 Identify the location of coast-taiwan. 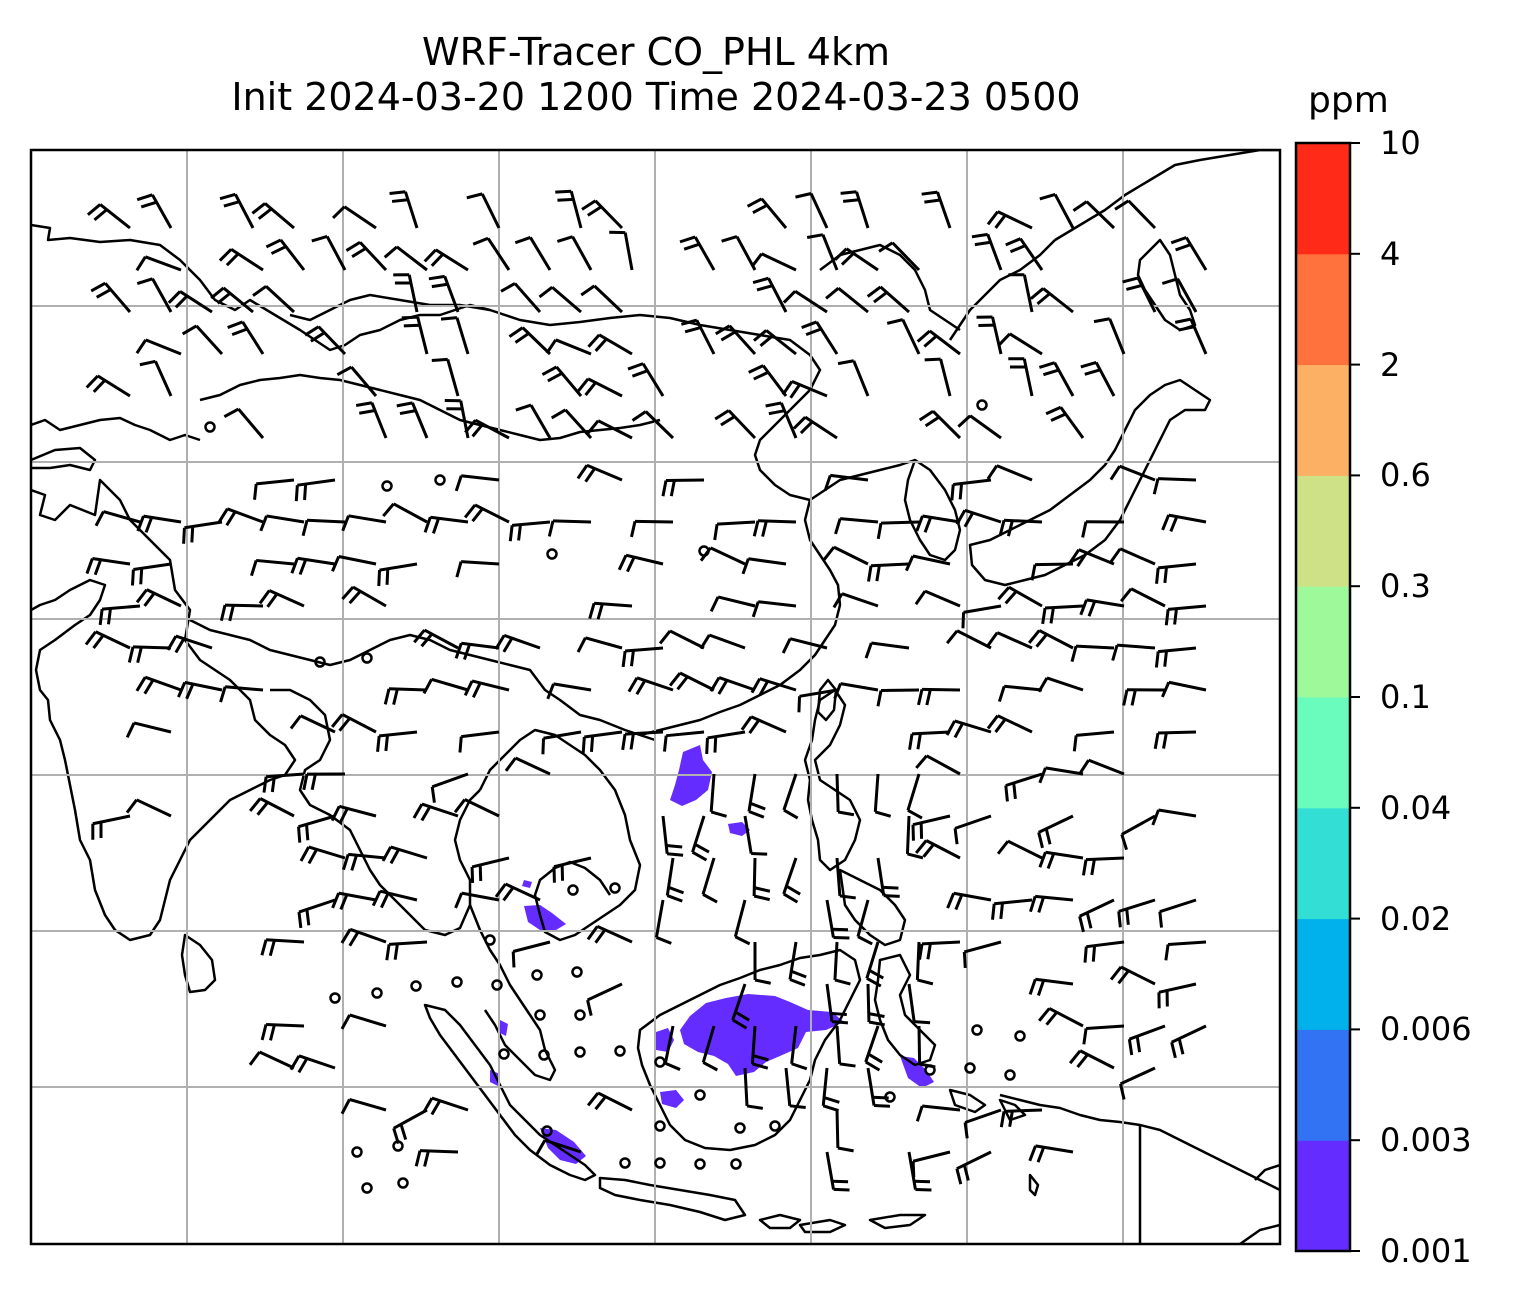
(827, 700).